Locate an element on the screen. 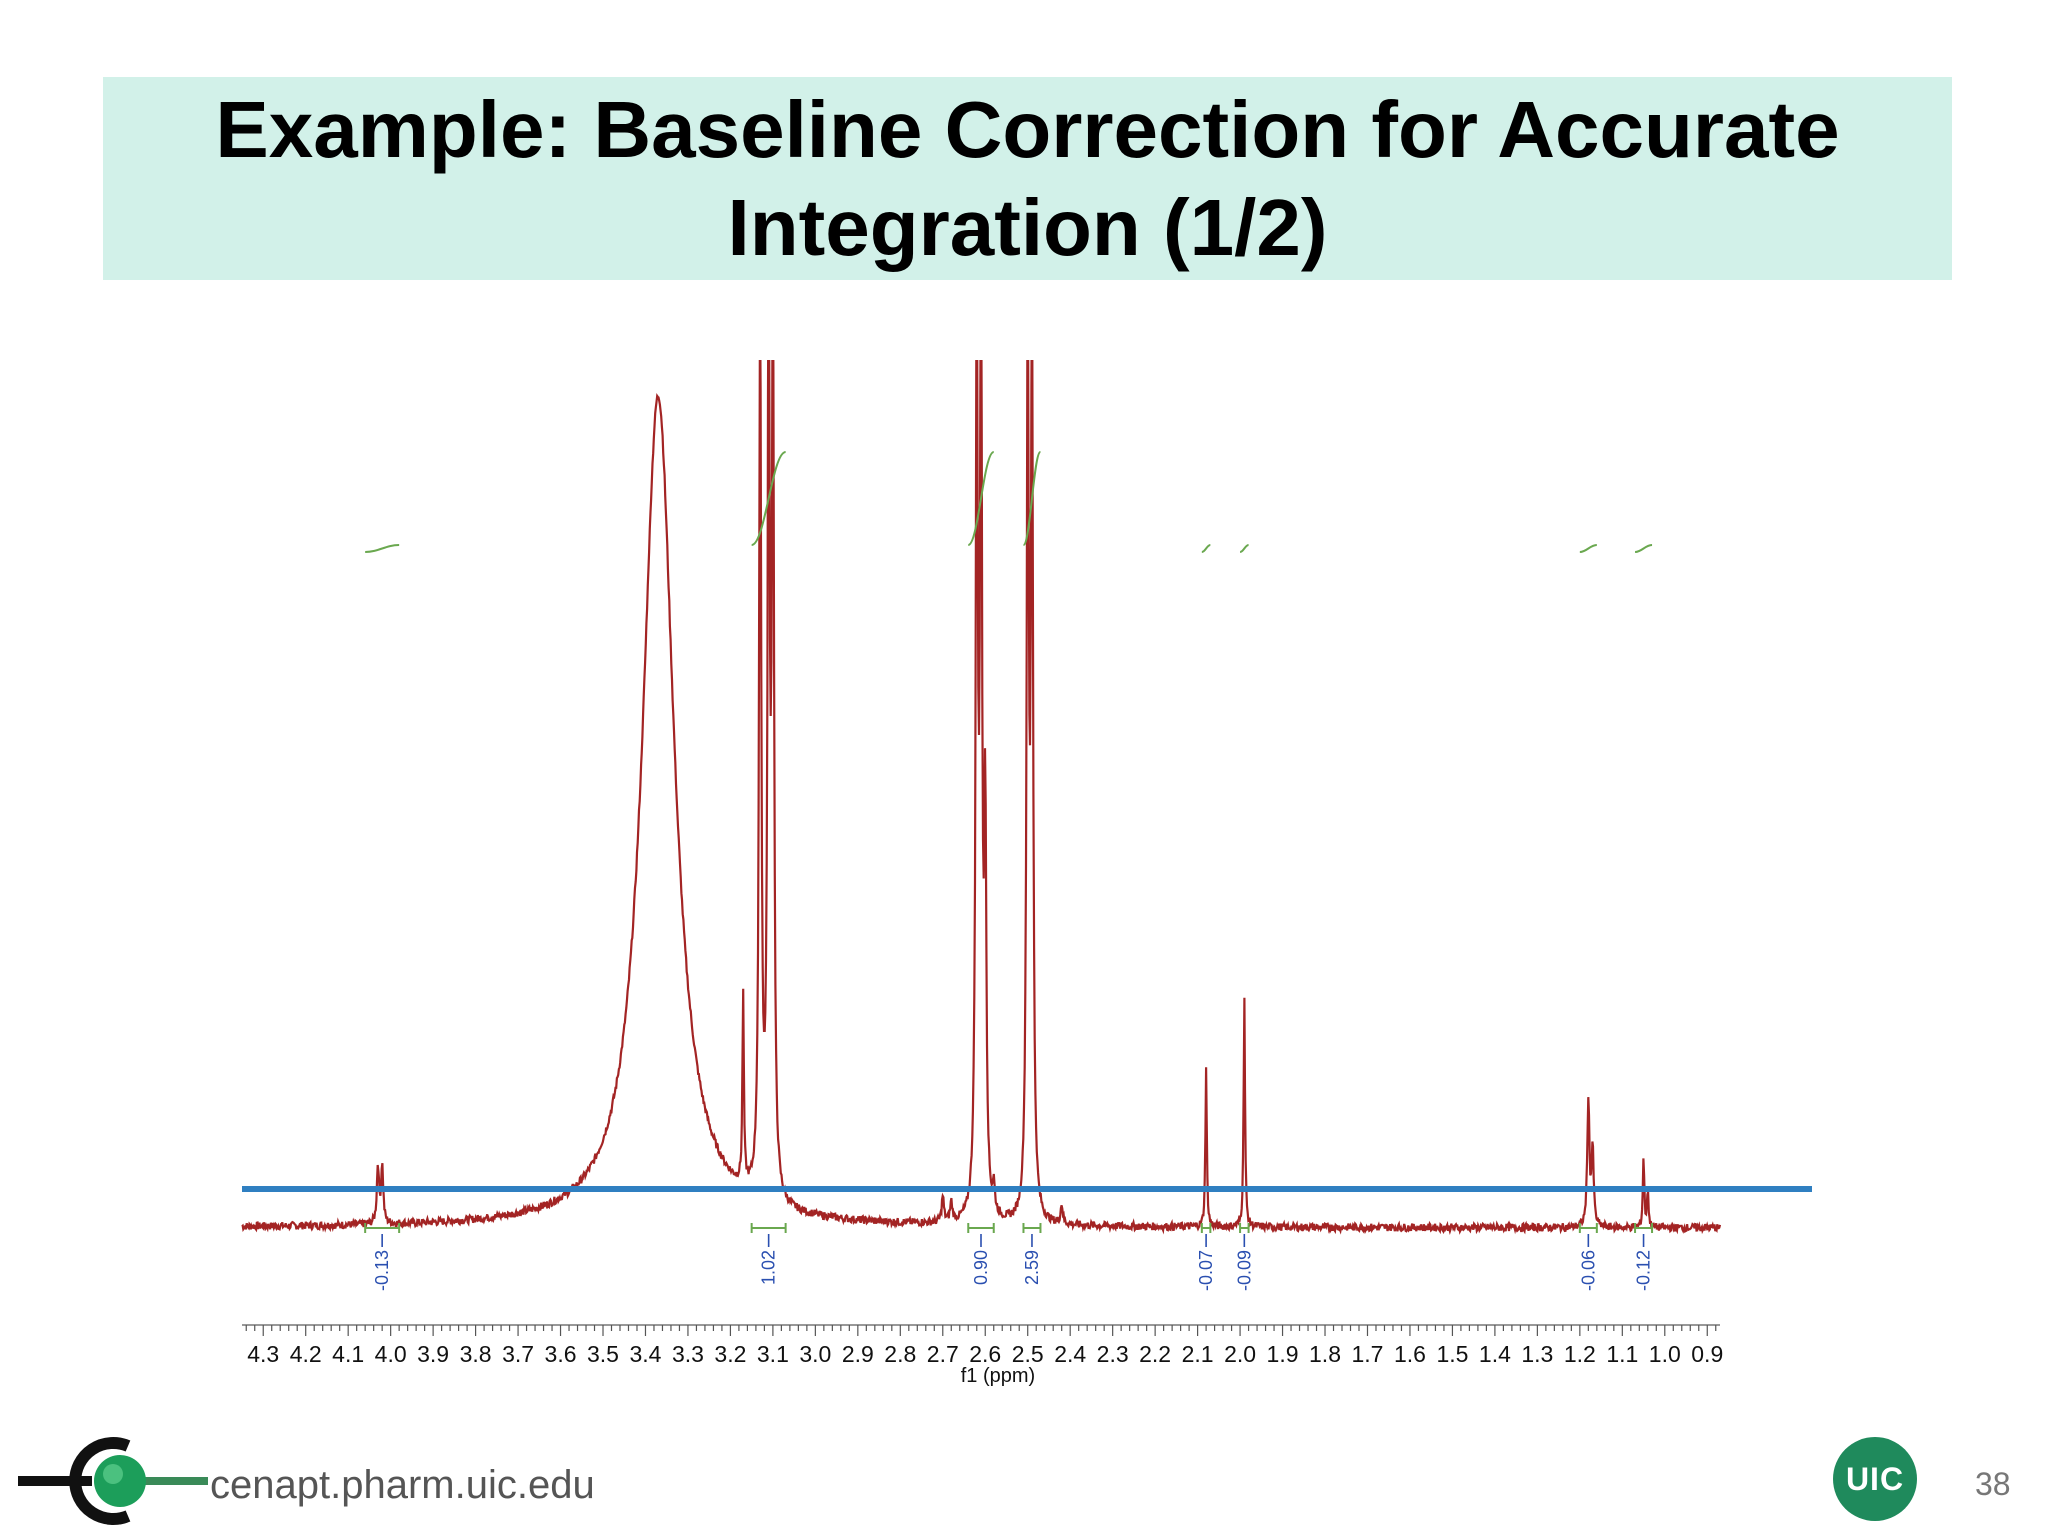 The width and height of the screenshot is (2048, 1536). x-tick-label: 3.4 is located at coordinates (645, 1354).